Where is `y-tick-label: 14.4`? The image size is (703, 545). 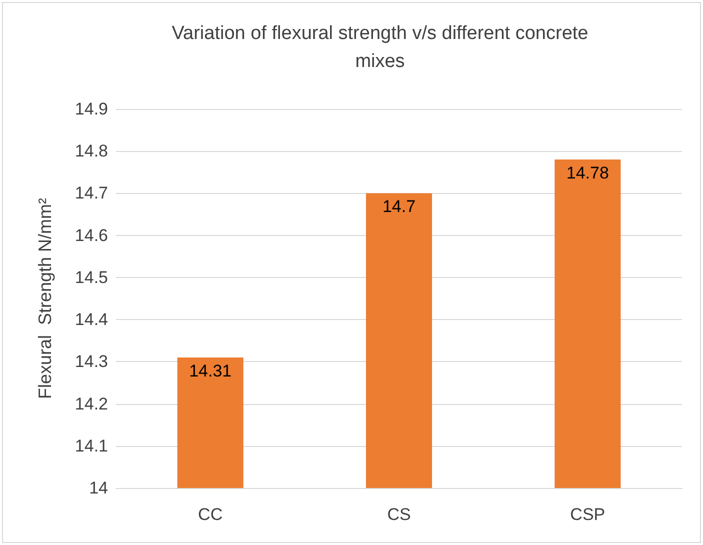
y-tick-label: 14.4 is located at coordinates (91, 320).